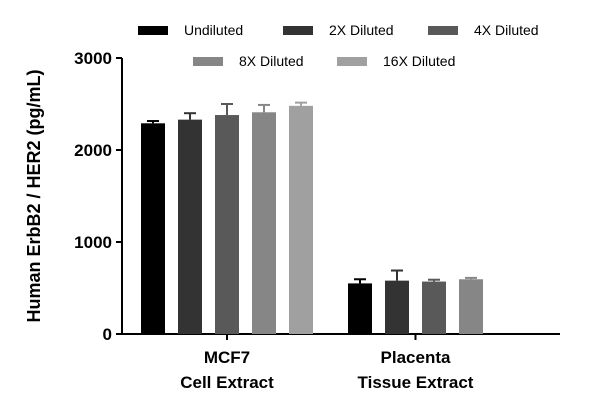  I want to click on category-label-line2: Tissue Extract, so click(416, 382).